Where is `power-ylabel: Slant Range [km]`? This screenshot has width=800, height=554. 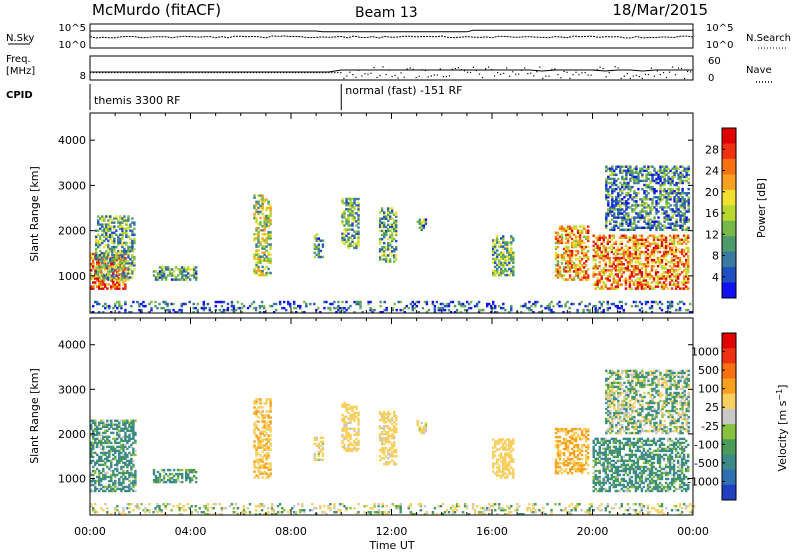 power-ylabel: Slant Range [km] is located at coordinates (34, 214).